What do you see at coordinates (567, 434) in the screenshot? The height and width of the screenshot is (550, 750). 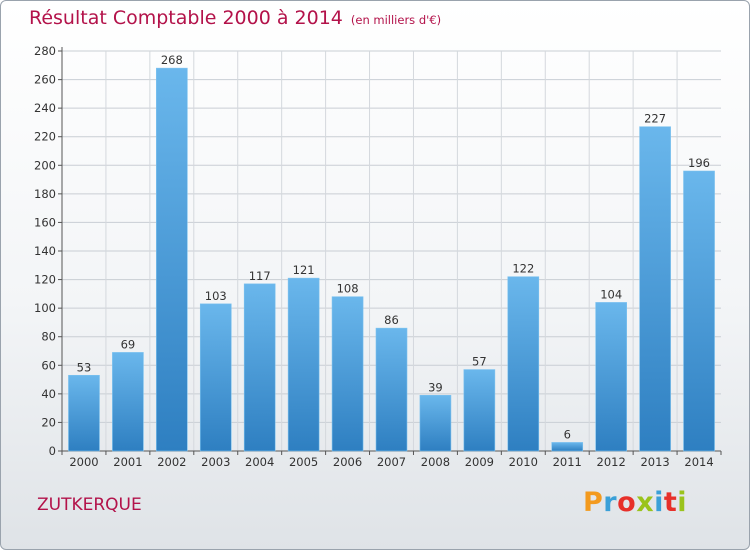 I see `data-label-2011: 6` at bounding box center [567, 434].